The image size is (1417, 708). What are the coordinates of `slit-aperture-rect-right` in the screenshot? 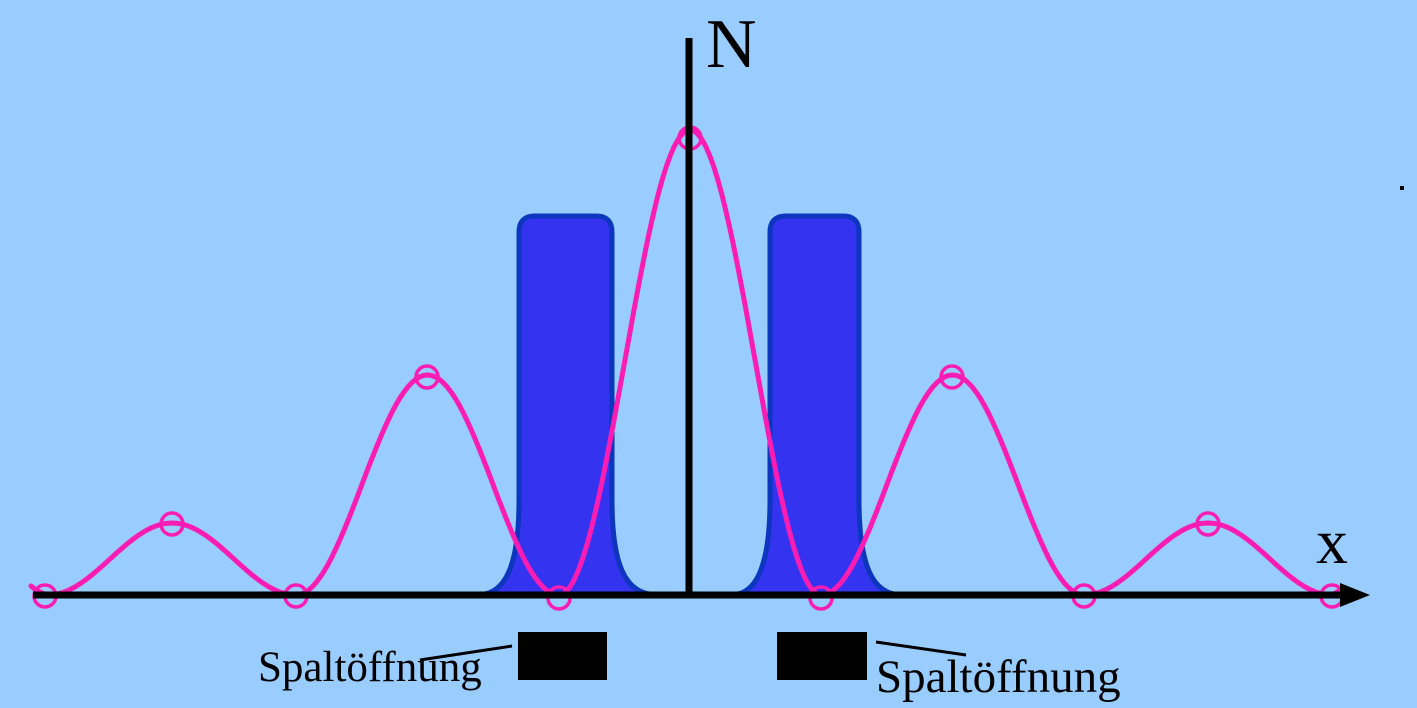 It's located at (822, 656).